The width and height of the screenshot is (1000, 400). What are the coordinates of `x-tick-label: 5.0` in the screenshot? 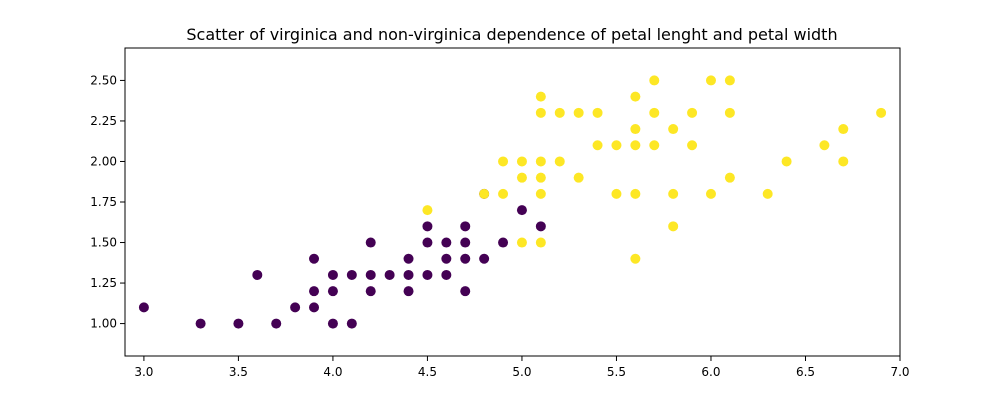 It's located at (521, 372).